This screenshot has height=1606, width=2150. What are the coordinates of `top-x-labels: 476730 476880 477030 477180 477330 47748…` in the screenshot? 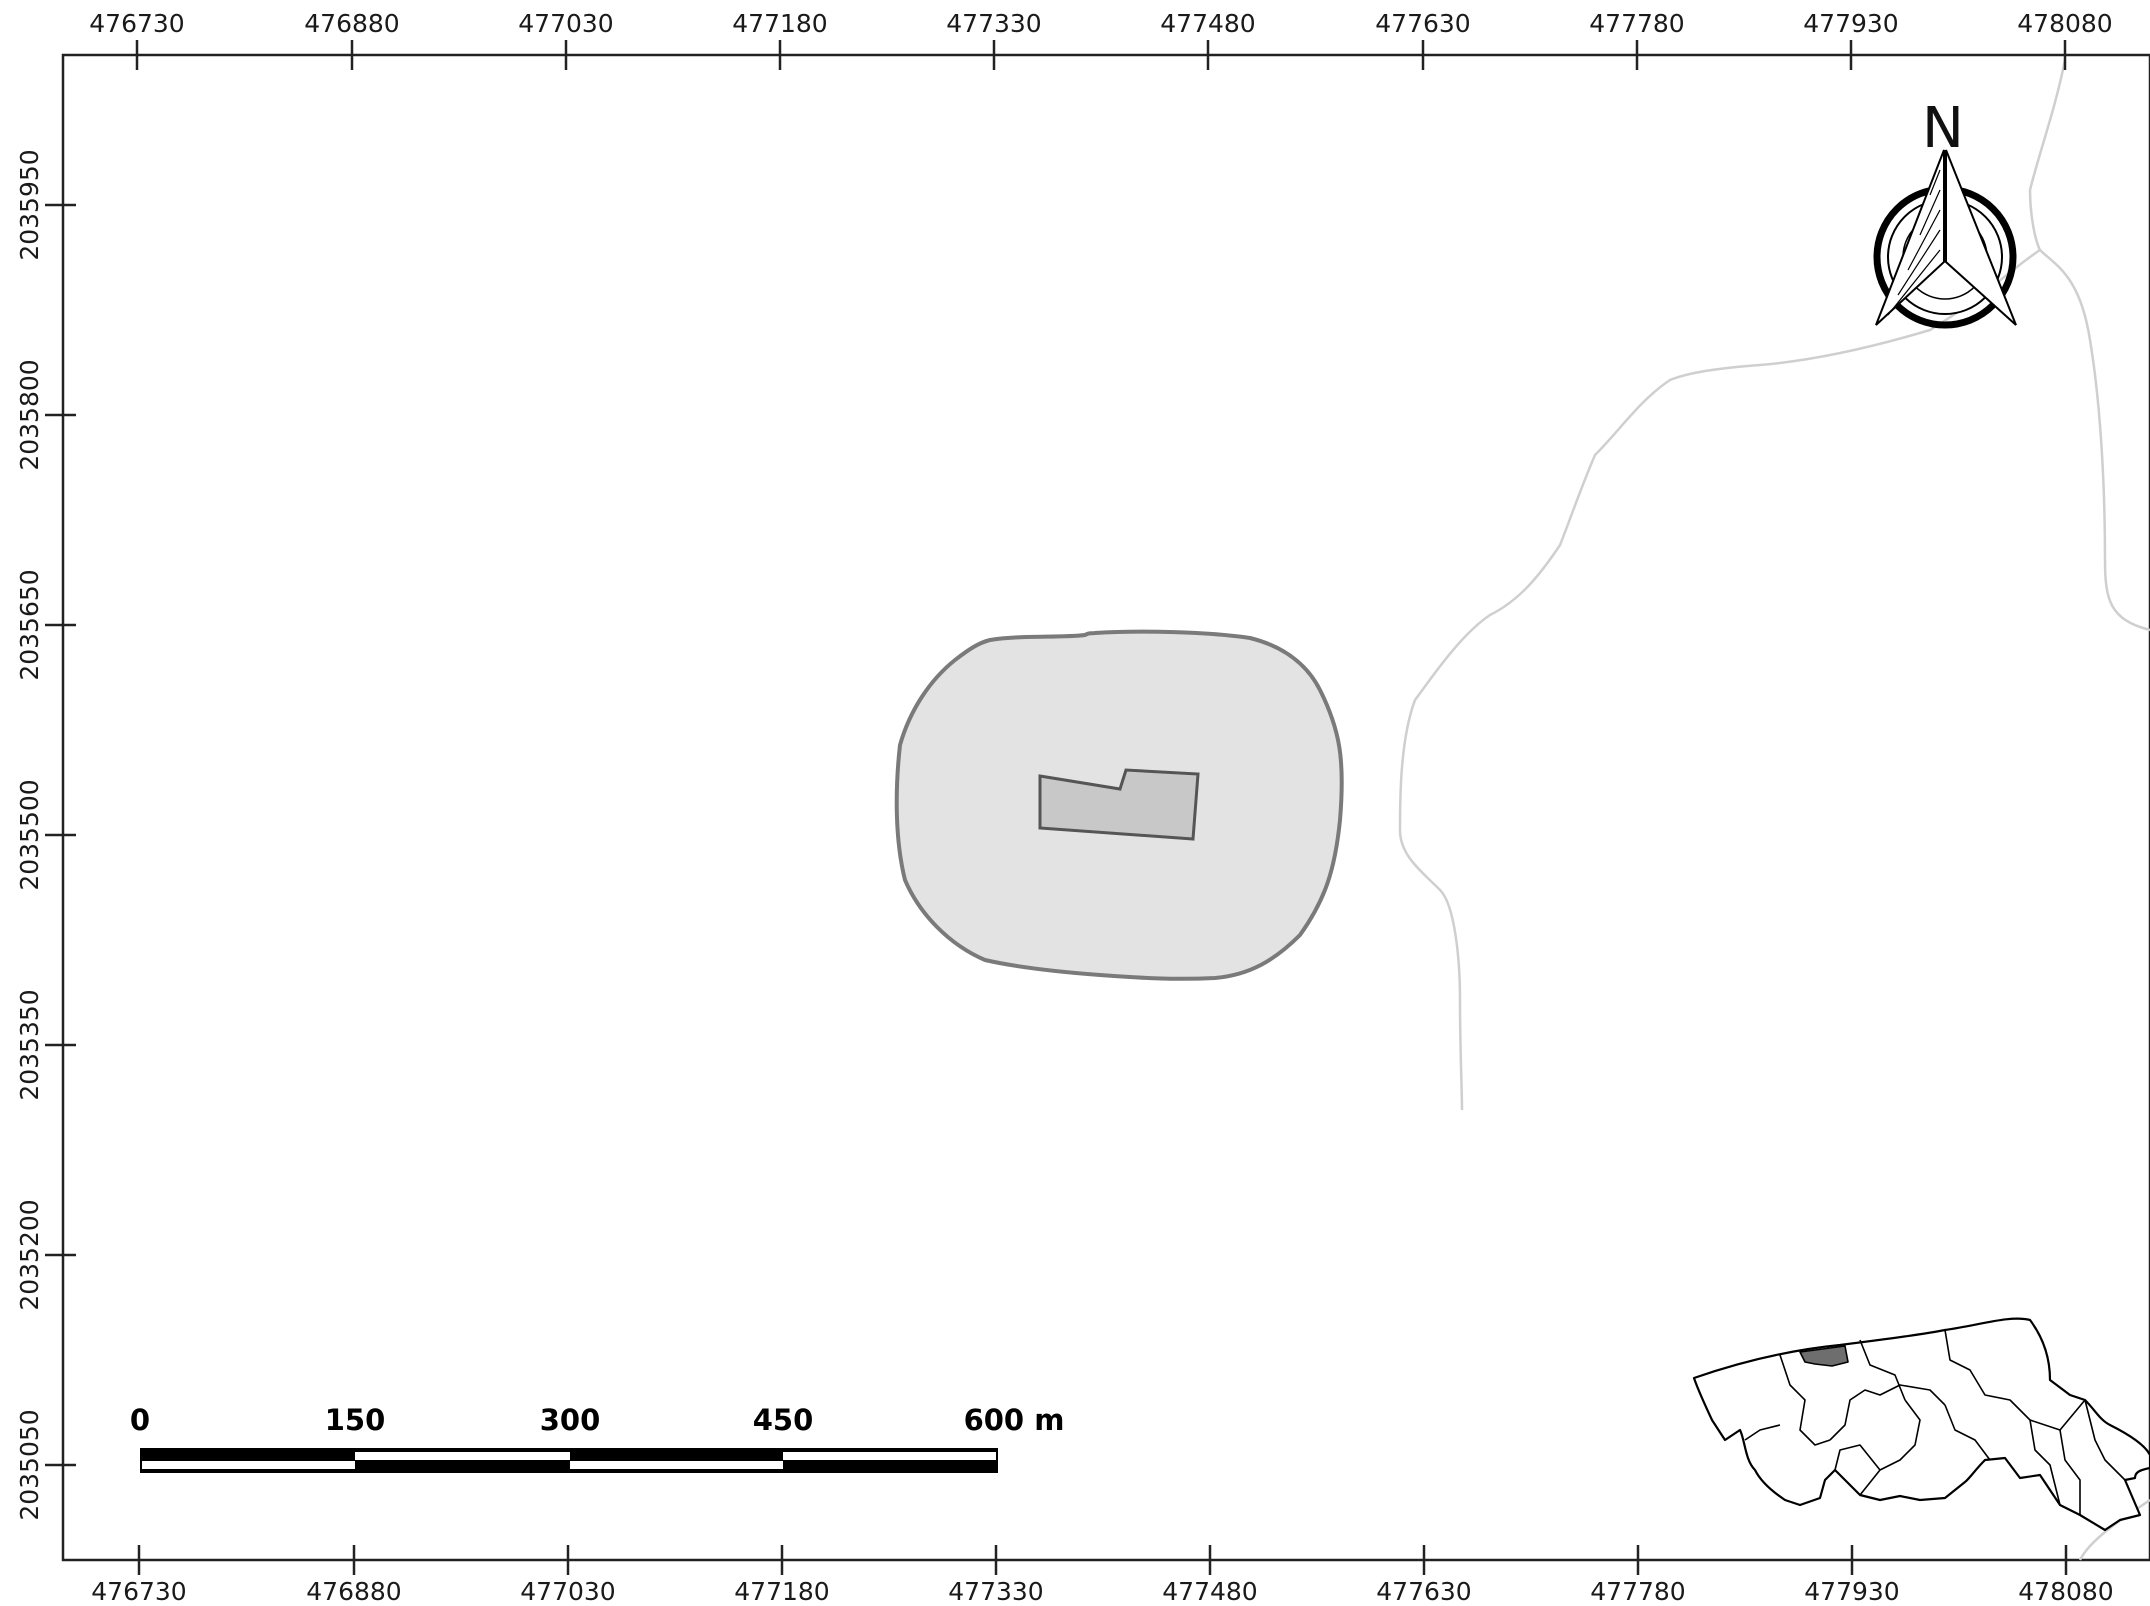 It's located at (1100, 23).